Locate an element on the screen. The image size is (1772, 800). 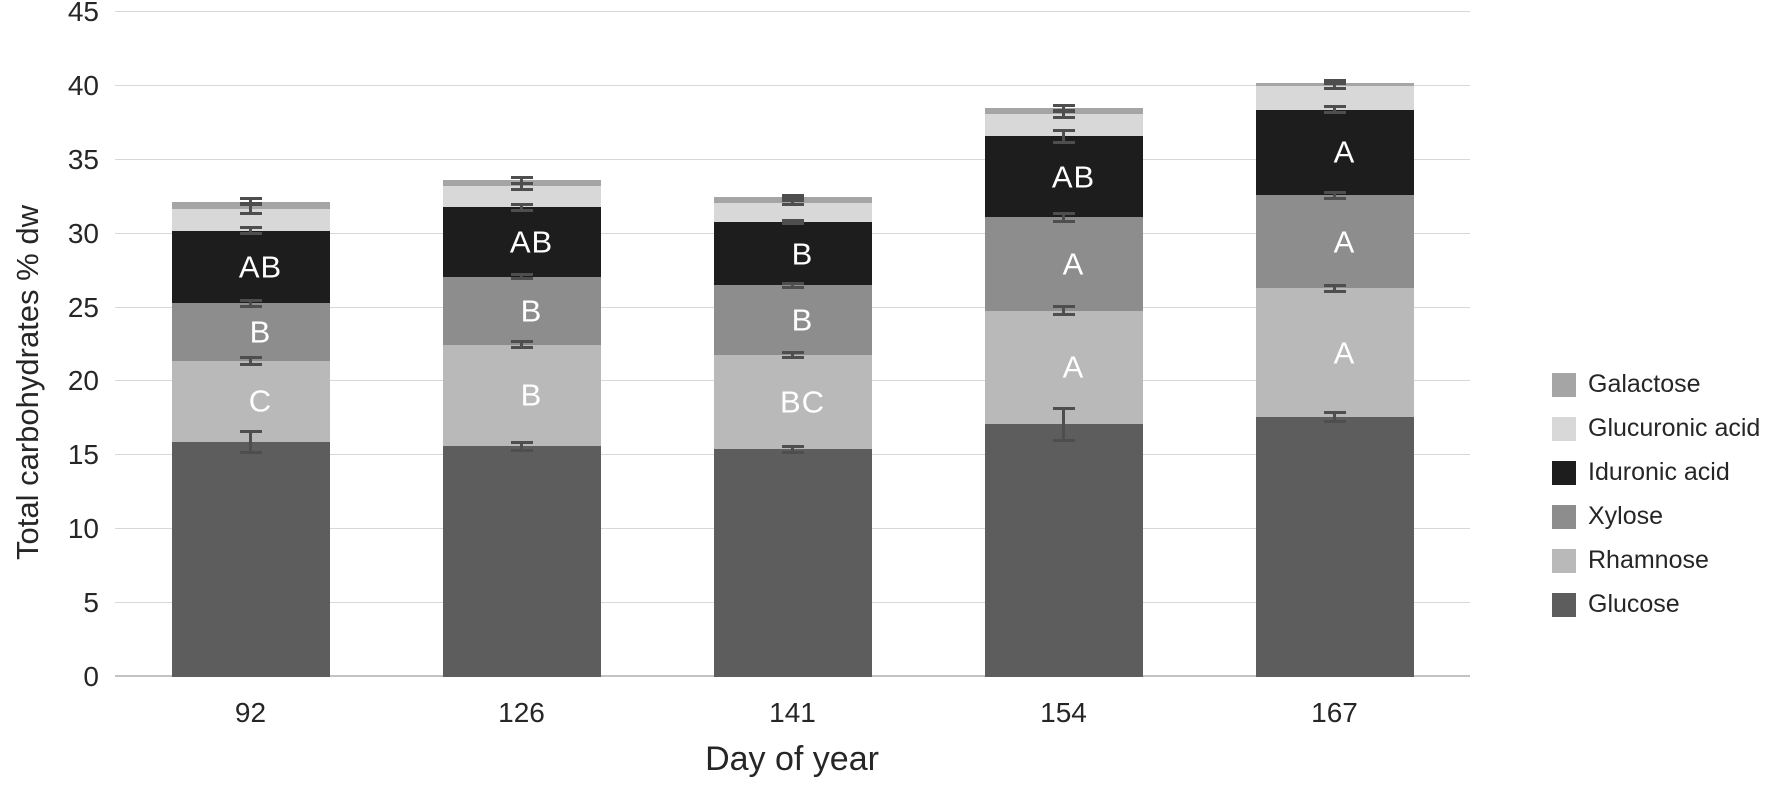
significance-letter: BC is located at coordinates (802, 402).